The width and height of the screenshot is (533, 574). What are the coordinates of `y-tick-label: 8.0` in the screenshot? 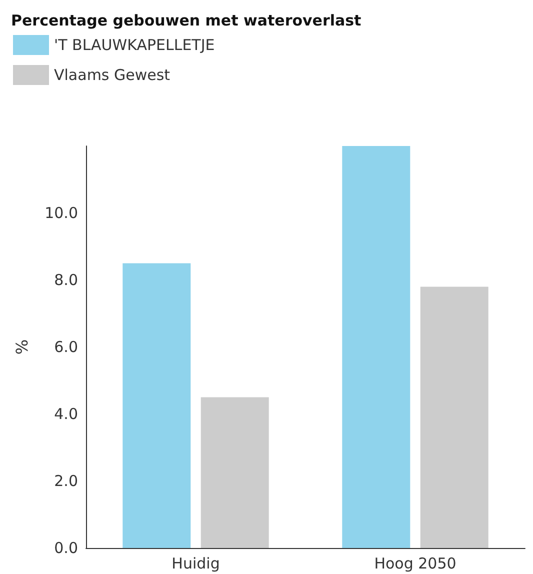 It's located at (66, 280).